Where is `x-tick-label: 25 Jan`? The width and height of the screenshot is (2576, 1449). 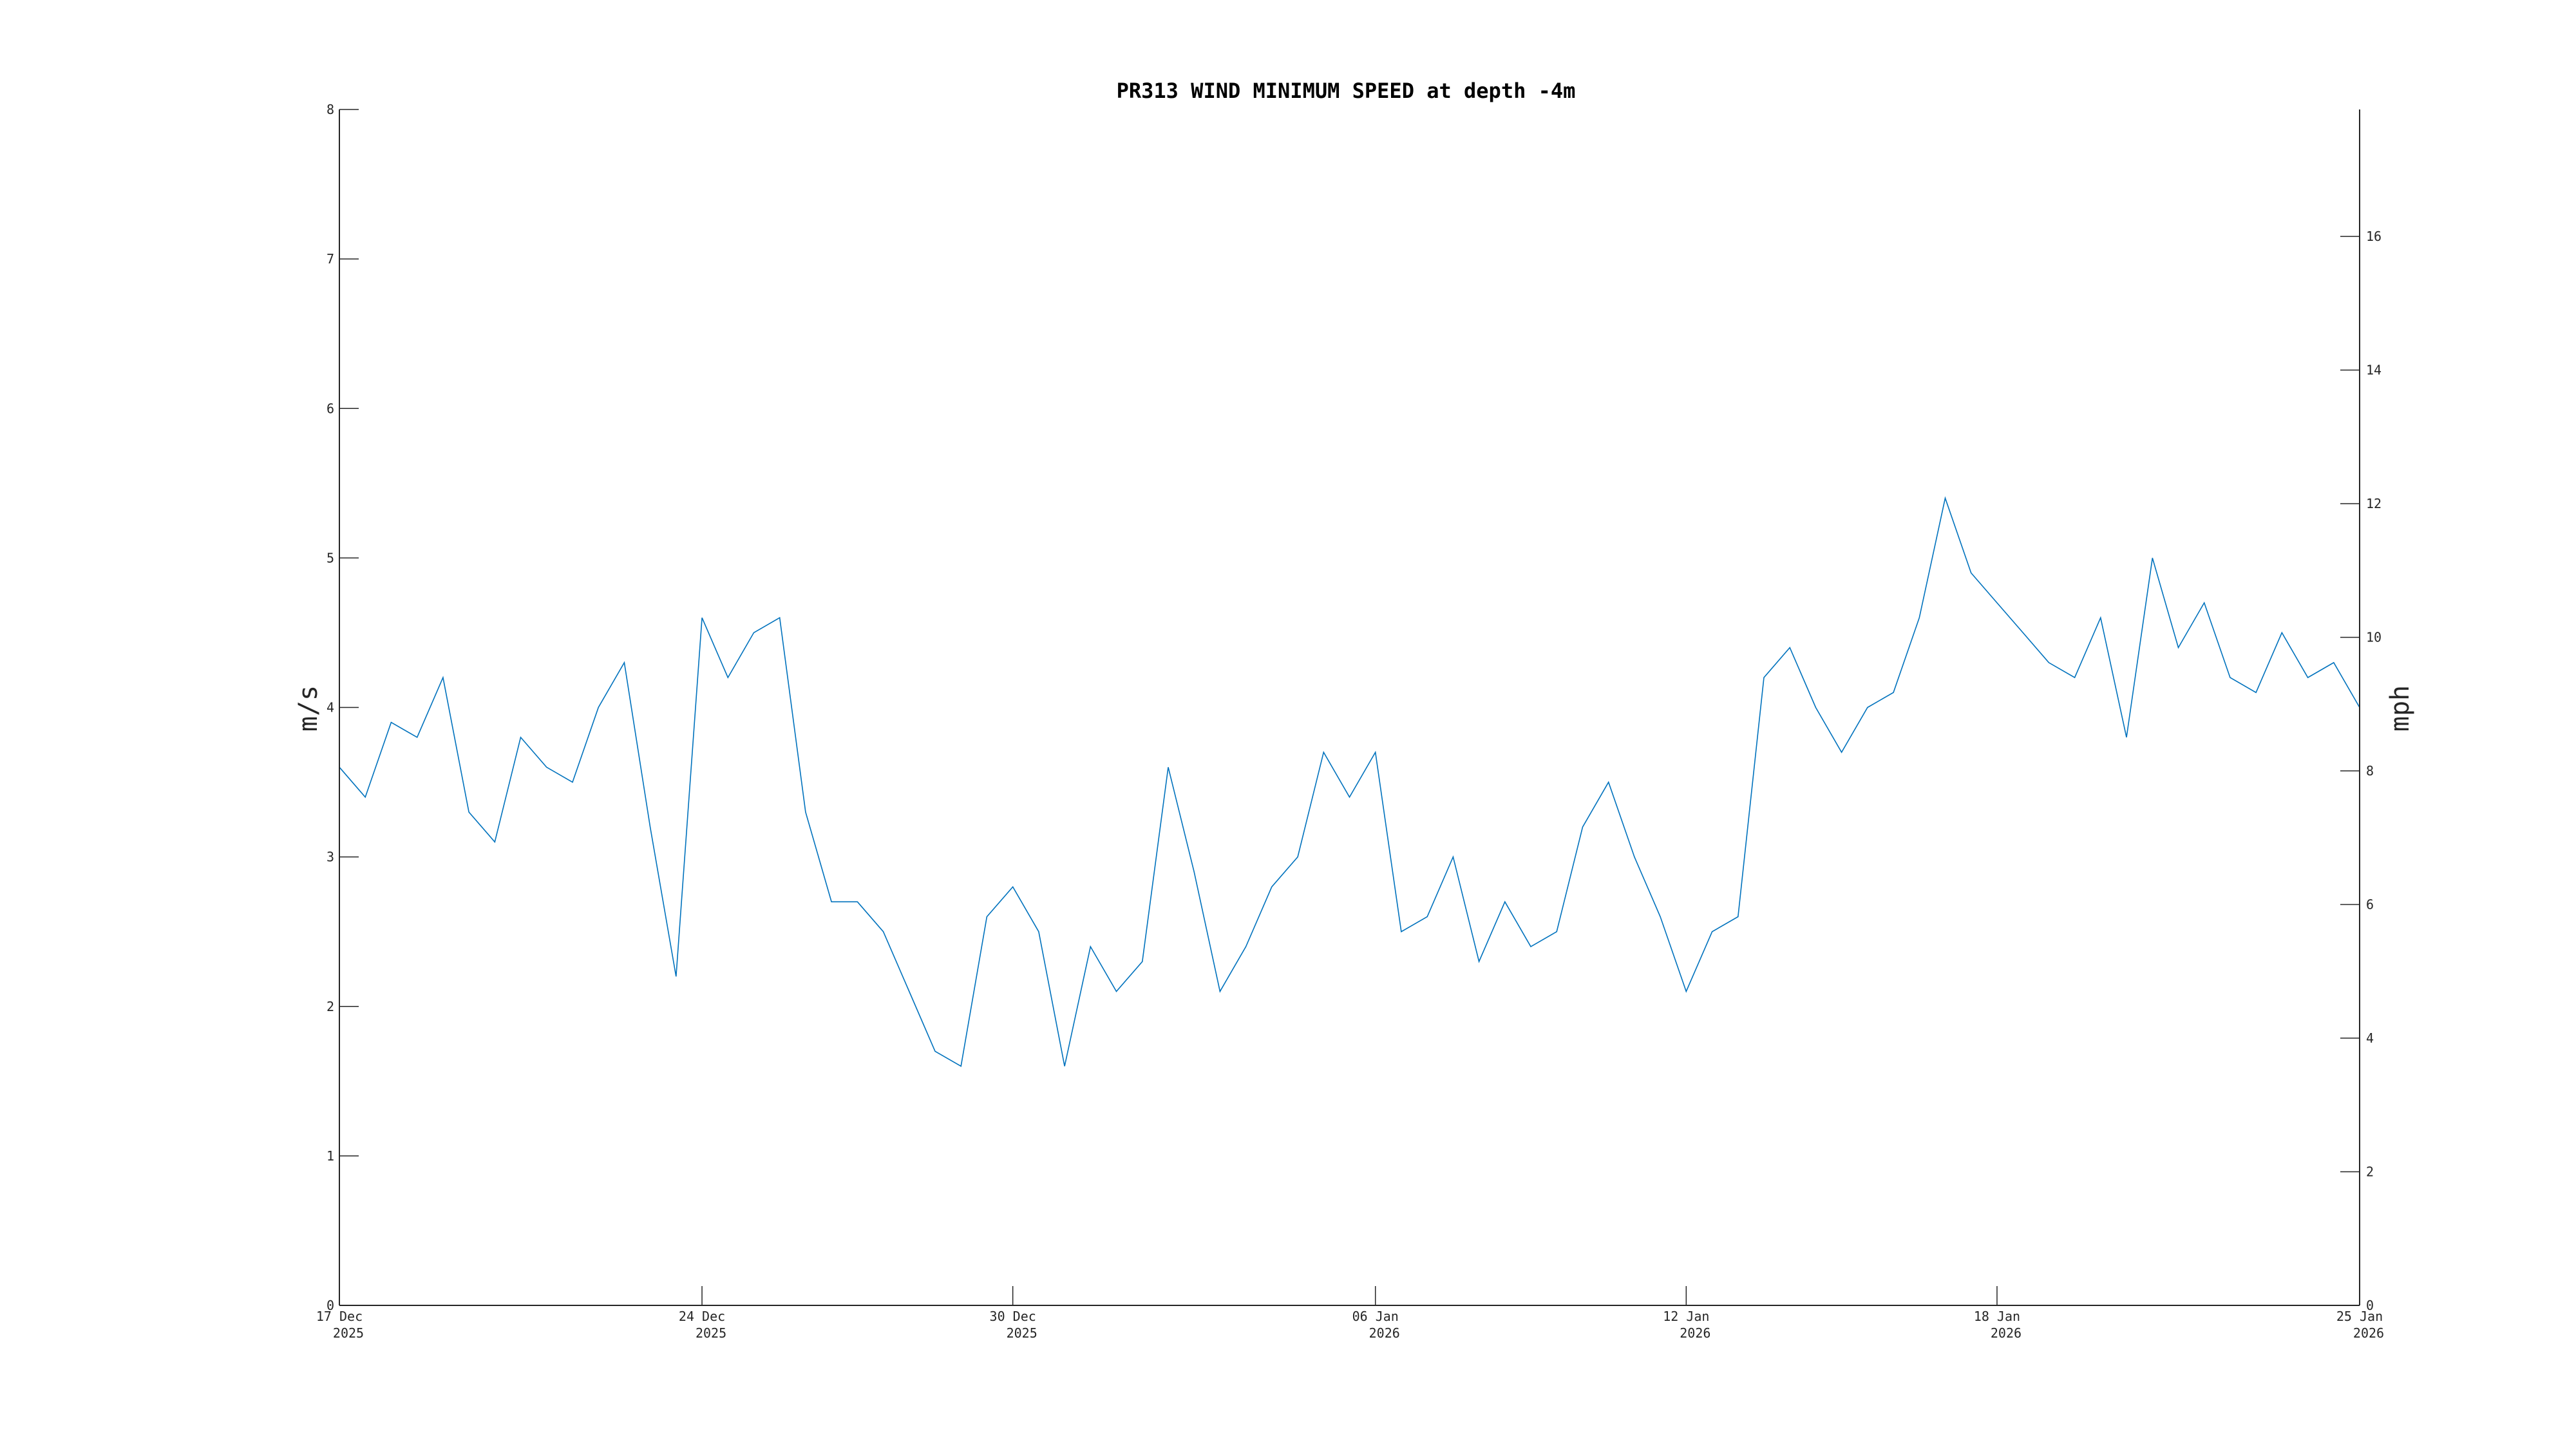
x-tick-label: 25 Jan is located at coordinates (2359, 1317).